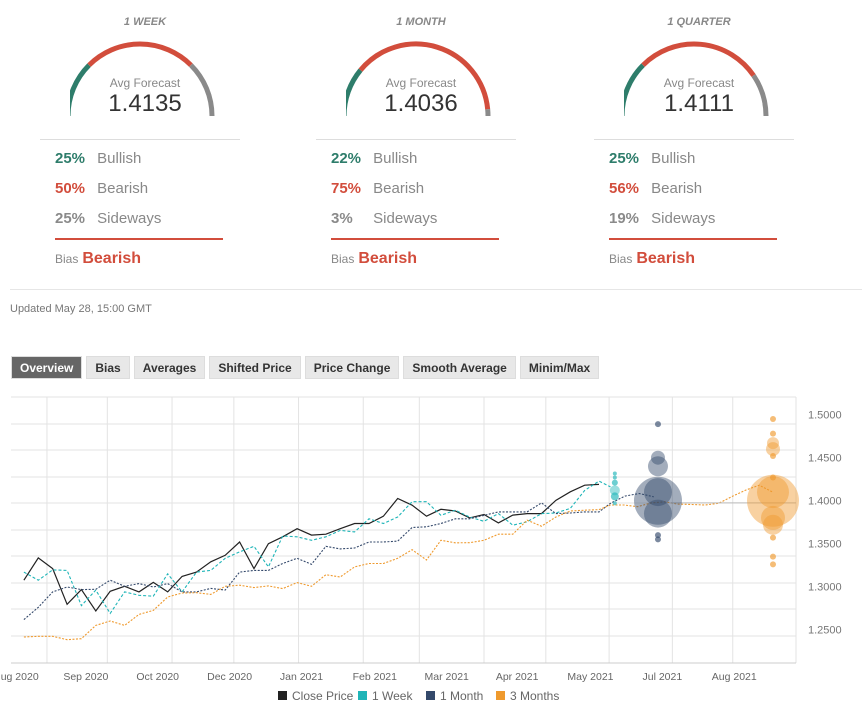  I want to click on tab-bias: Bias, so click(108, 367).